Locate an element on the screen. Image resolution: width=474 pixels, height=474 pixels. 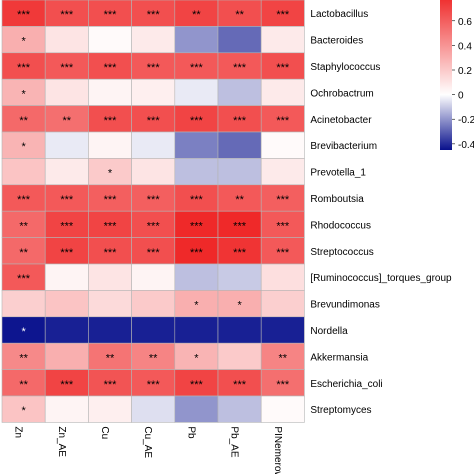
row-label: Rhodococcus is located at coordinates (340, 225).